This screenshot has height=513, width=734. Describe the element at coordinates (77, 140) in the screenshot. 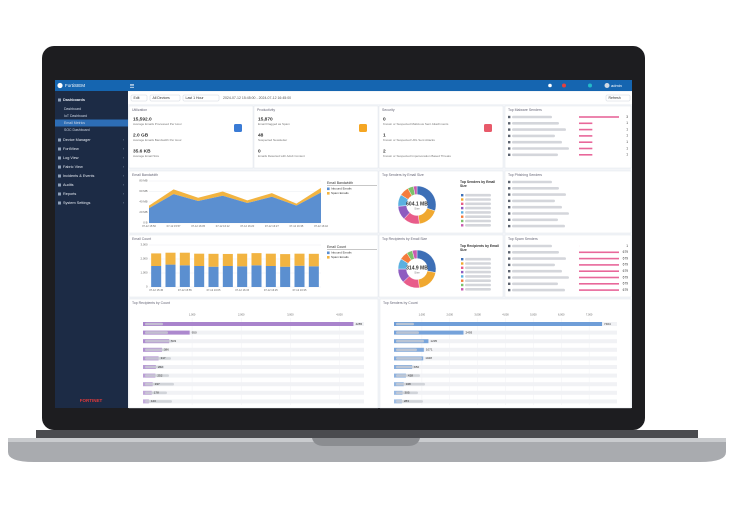

I see `menu-item: Device Manager` at that location.